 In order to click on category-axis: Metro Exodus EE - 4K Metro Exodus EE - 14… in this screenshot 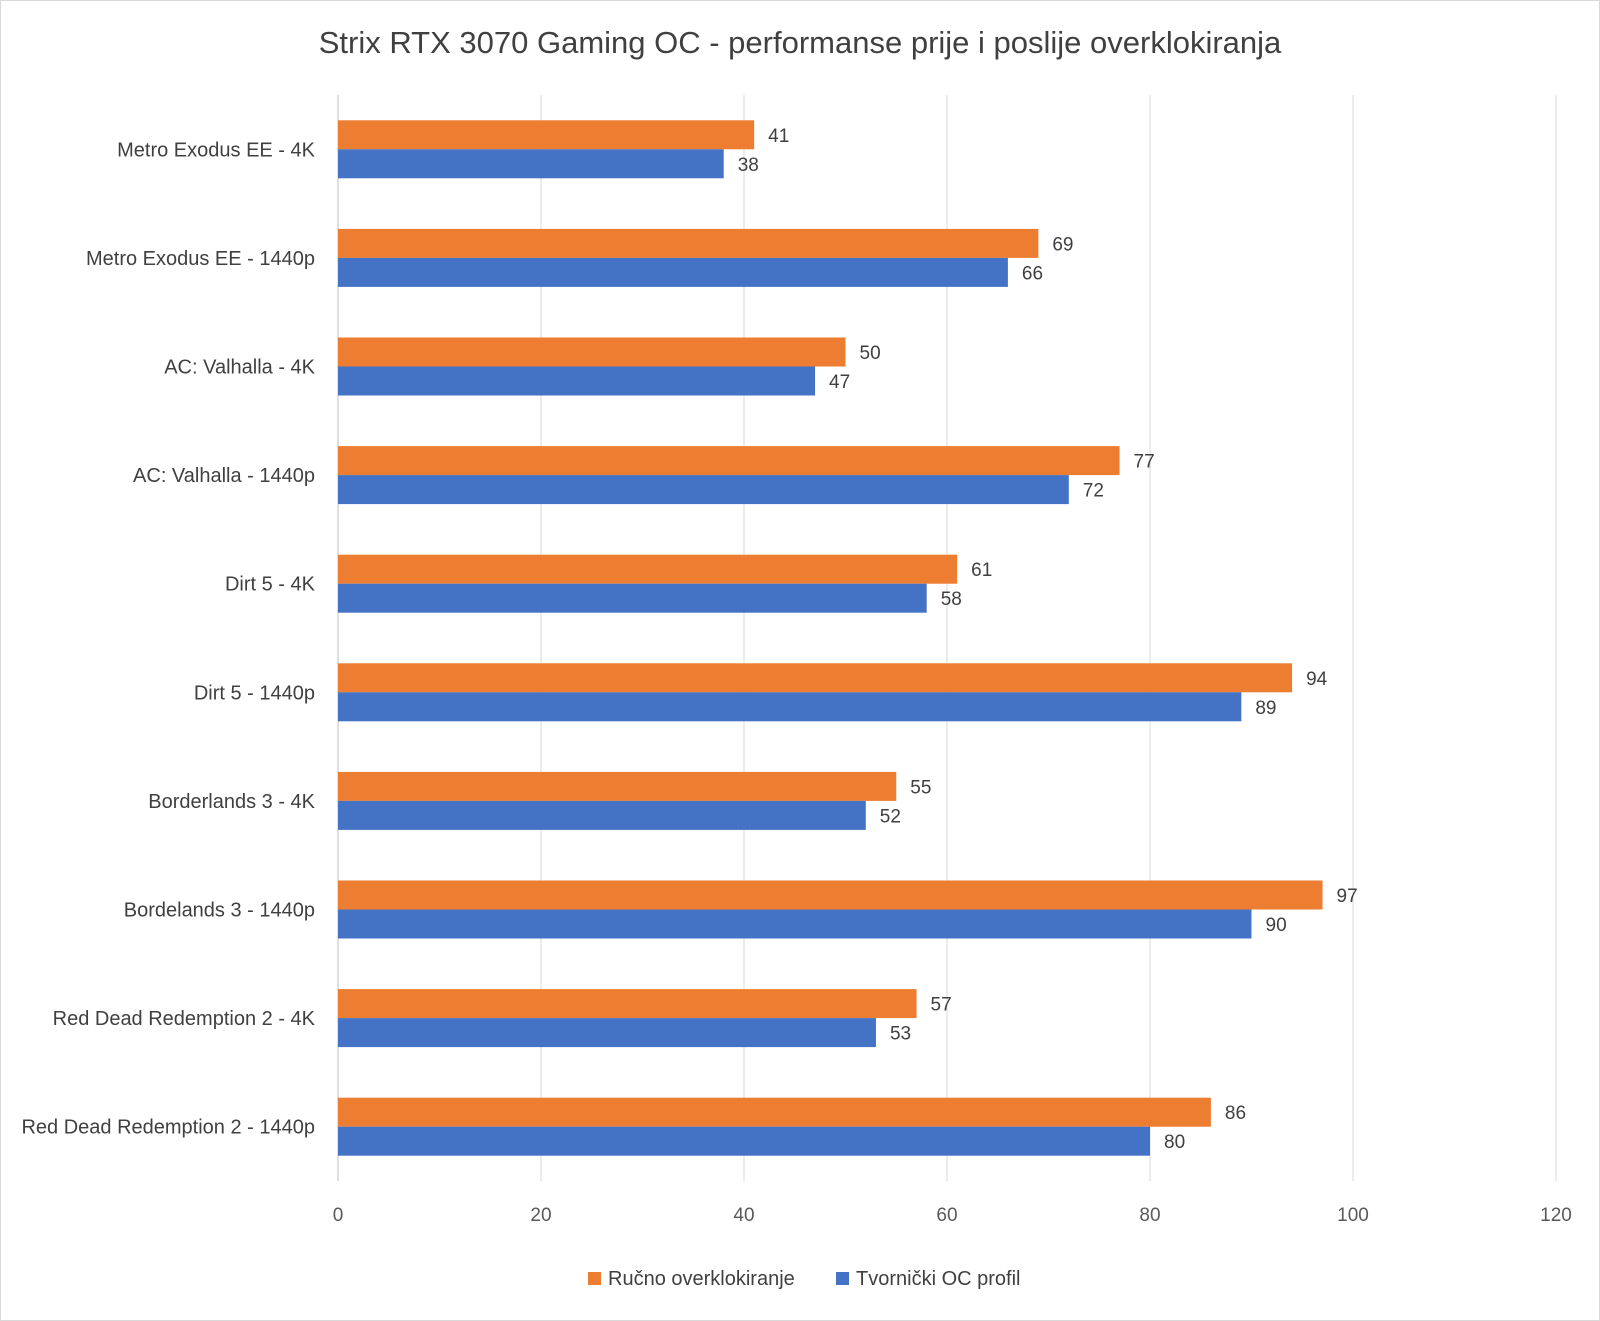, I will do `click(168, 638)`.